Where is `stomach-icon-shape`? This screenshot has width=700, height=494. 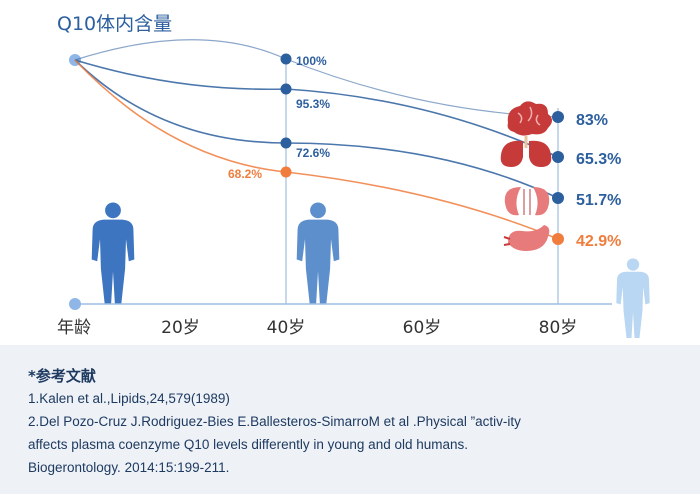
stomach-icon-shape is located at coordinates (529, 238).